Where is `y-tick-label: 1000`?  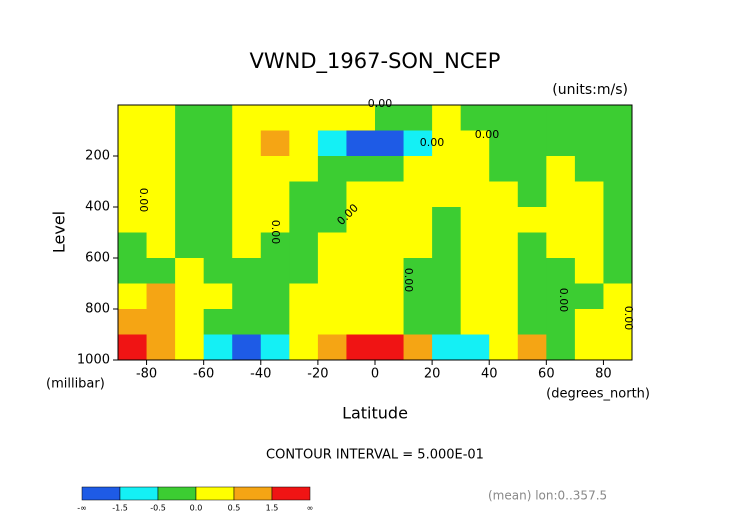 y-tick-label: 1000 is located at coordinates (93, 360).